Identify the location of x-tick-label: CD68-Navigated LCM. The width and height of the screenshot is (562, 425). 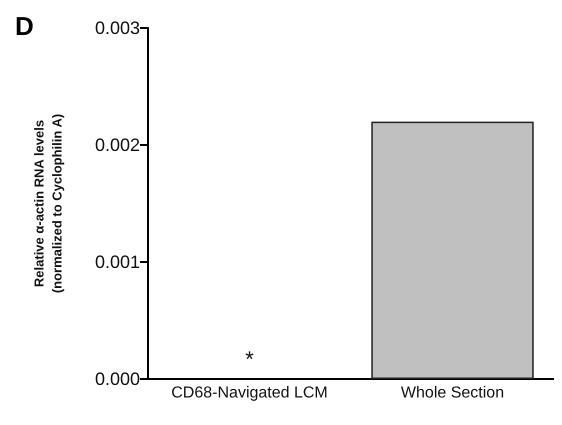
(249, 393).